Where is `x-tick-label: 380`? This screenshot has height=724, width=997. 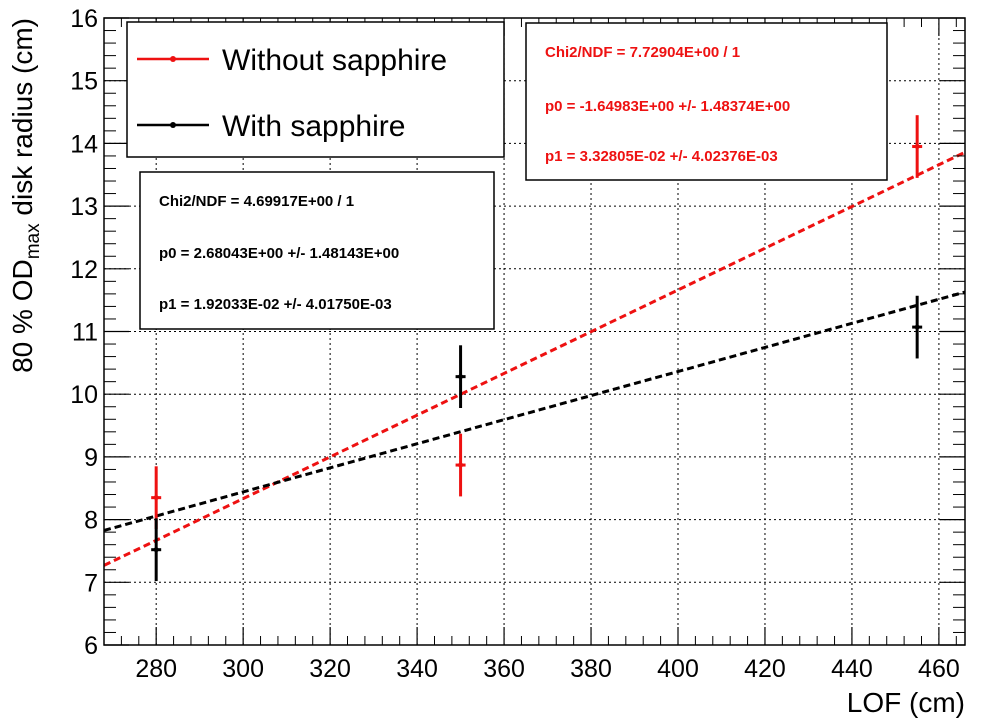 x-tick-label: 380 is located at coordinates (591, 669).